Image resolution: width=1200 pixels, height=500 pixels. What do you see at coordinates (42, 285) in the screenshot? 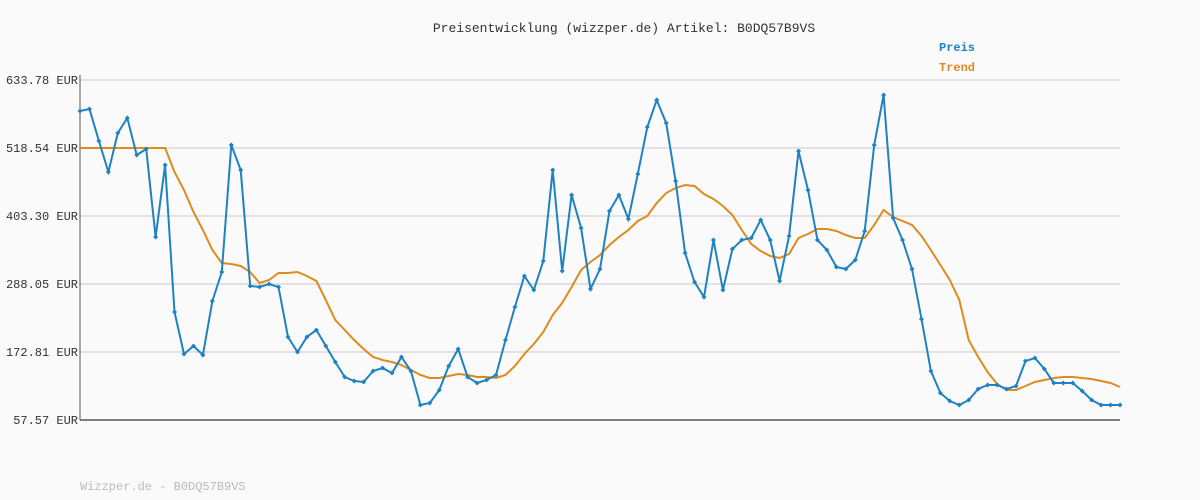
I see `y-tick-label: 288.05 EUR` at bounding box center [42, 285].